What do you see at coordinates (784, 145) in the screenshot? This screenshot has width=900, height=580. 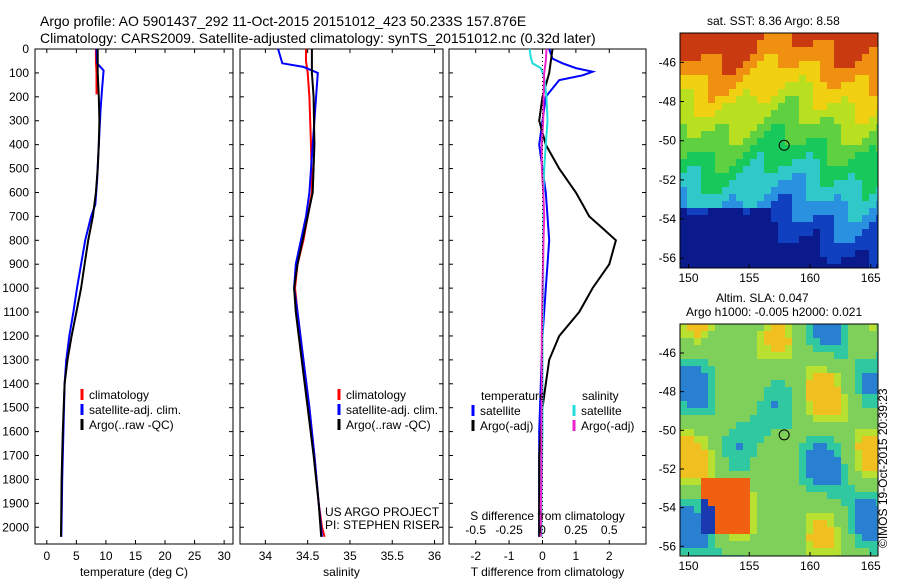 I see `float-position-marker` at bounding box center [784, 145].